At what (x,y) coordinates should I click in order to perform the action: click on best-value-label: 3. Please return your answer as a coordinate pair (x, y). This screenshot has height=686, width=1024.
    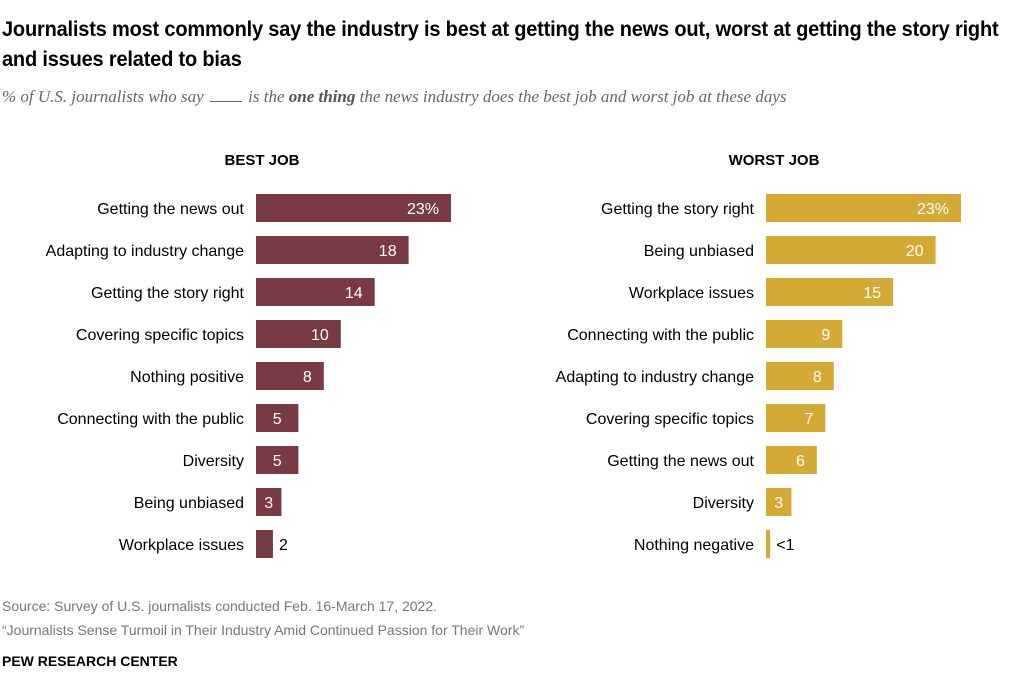
    Looking at the image, I should click on (268, 503).